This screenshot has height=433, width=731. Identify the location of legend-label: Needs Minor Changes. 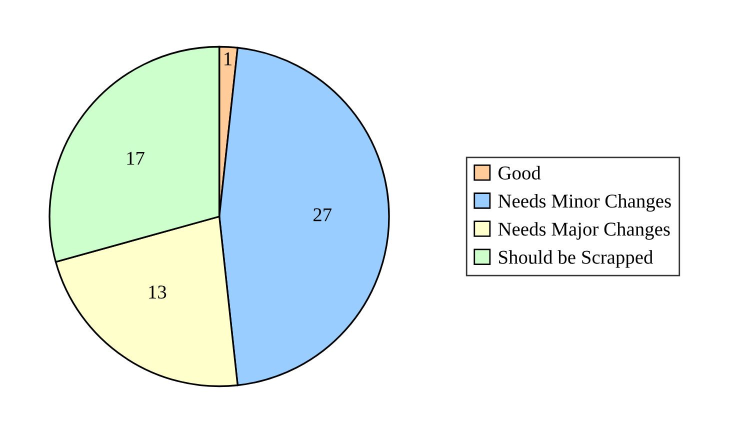
(584, 203).